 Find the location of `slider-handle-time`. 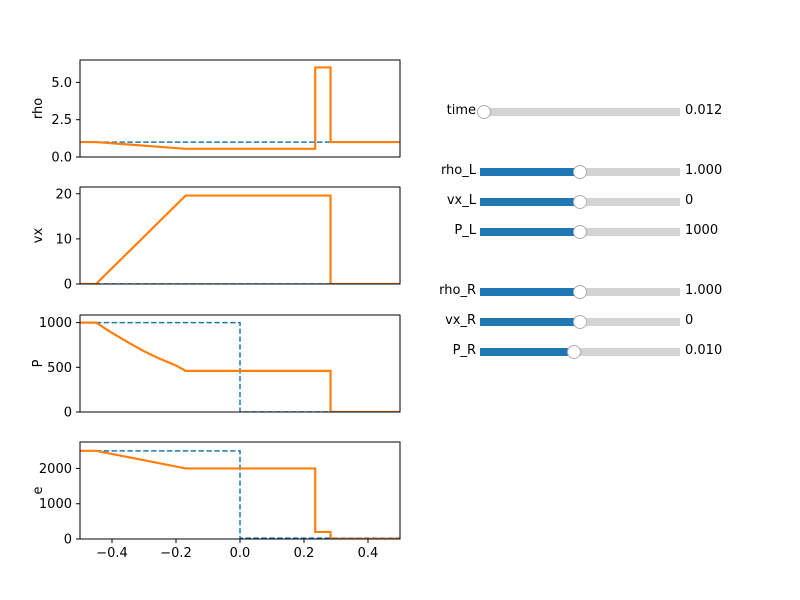

slider-handle-time is located at coordinates (484, 112).